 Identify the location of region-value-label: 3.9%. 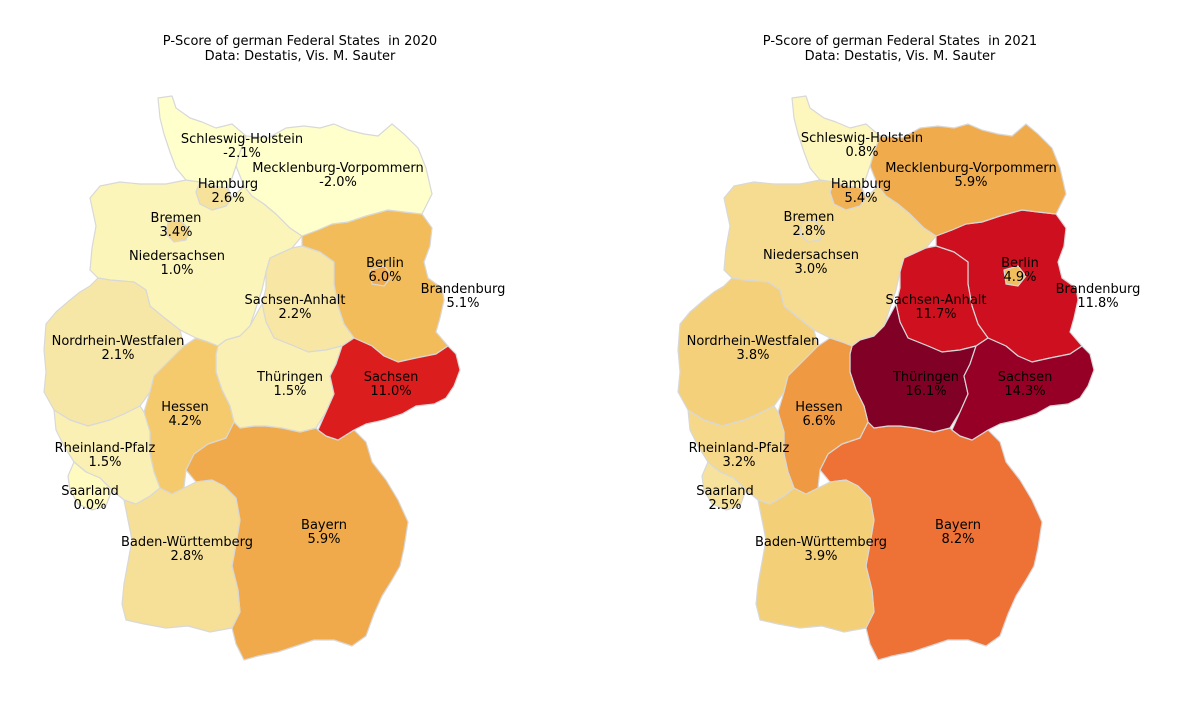
(820, 556).